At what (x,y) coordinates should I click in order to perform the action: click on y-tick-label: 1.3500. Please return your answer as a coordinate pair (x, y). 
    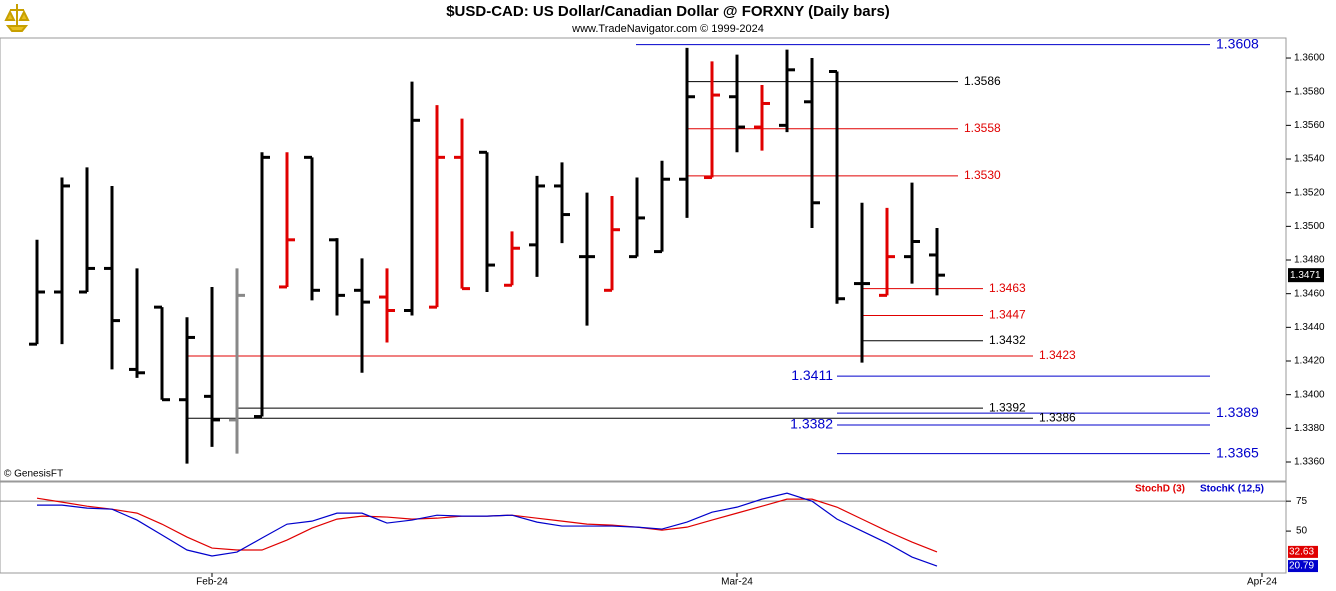
    Looking at the image, I should click on (1309, 226).